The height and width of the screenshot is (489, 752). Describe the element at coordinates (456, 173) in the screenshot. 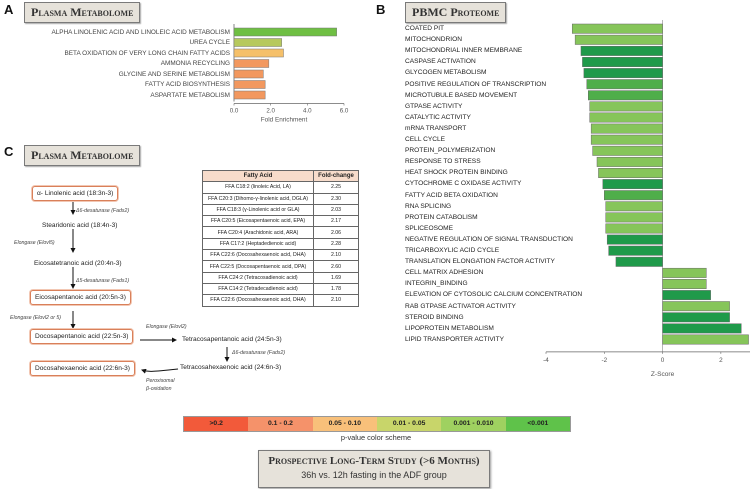

I see `panel-b-category-label: HEAT SHOCK PROTEIN BINDING` at that location.